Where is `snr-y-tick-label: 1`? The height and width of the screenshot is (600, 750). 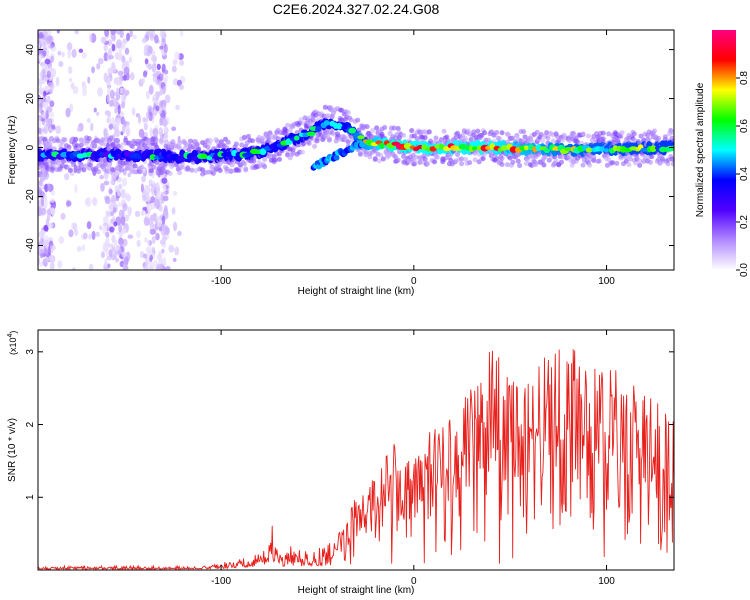 snr-y-tick-label: 1 is located at coordinates (30, 497).